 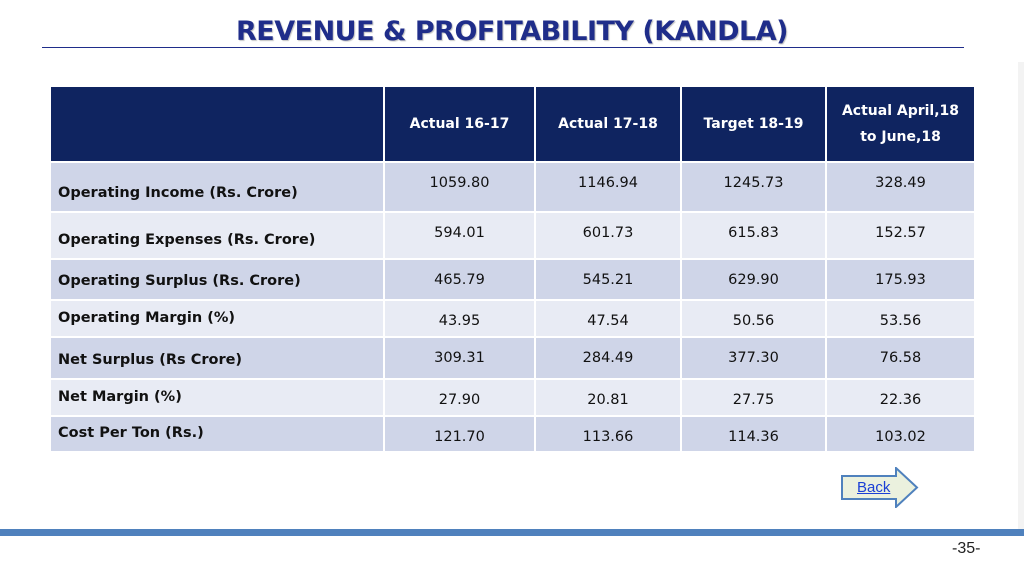 I want to click on table-cell: 328.49, so click(x=900, y=187).